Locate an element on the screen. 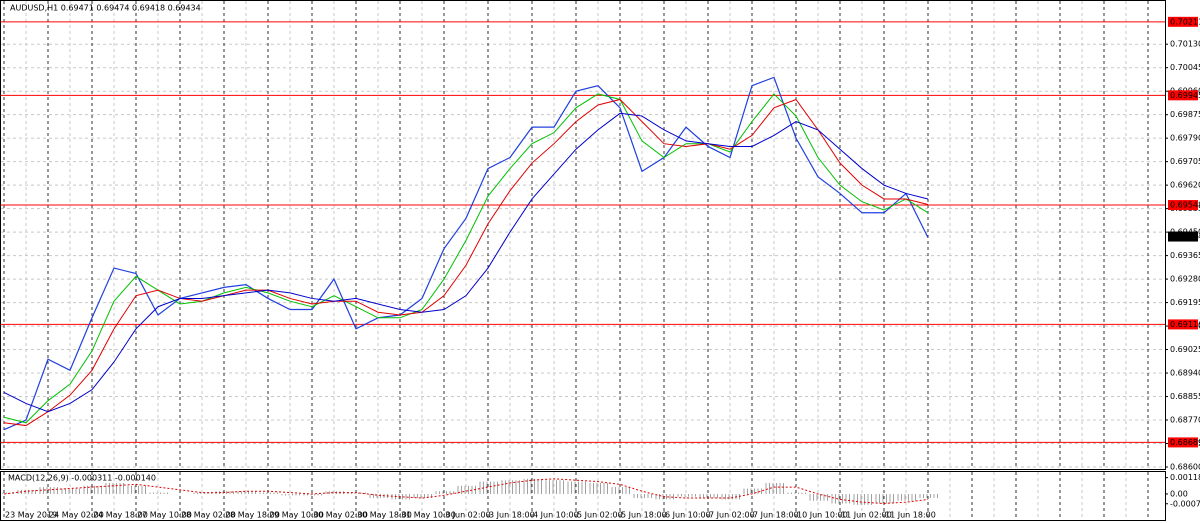 This screenshot has height=523, width=1200. x-tick-label: 28 May 02:00 is located at coordinates (208, 515).